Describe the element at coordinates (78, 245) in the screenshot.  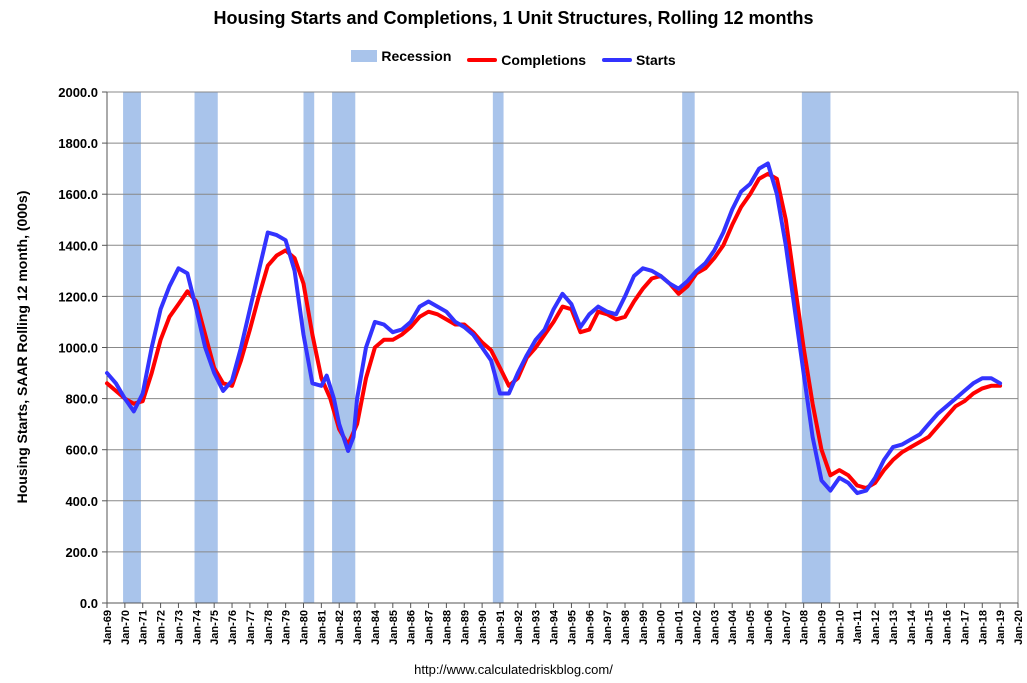
I see `y-tick-label: 1400.0` at that location.